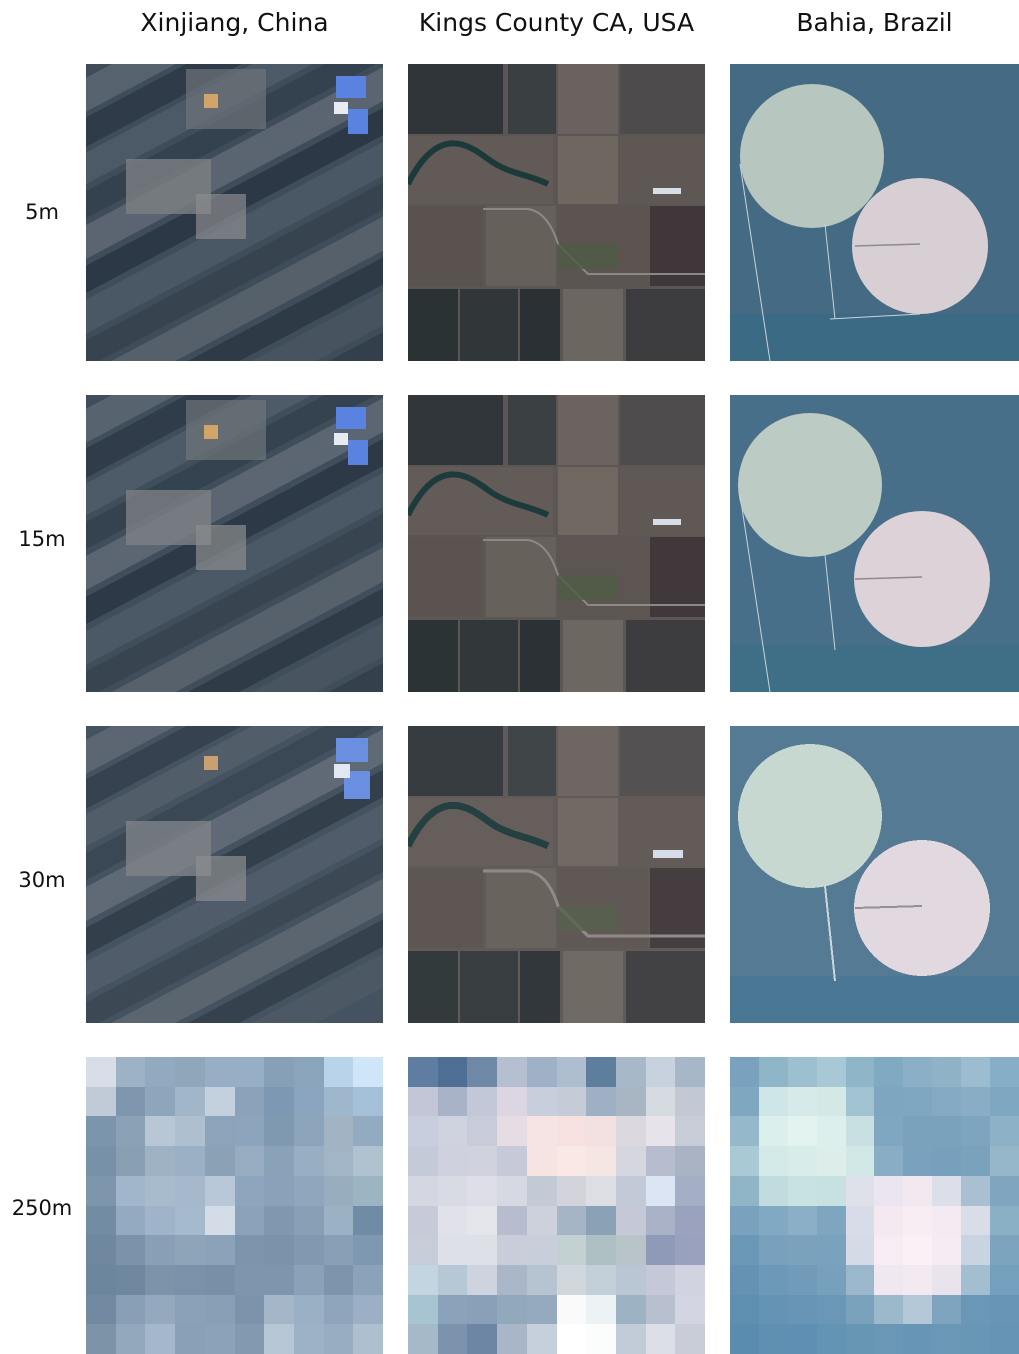 The image size is (1019, 1354). Describe the element at coordinates (42, 539) in the screenshot. I see `row-label-15m: 15m` at that location.